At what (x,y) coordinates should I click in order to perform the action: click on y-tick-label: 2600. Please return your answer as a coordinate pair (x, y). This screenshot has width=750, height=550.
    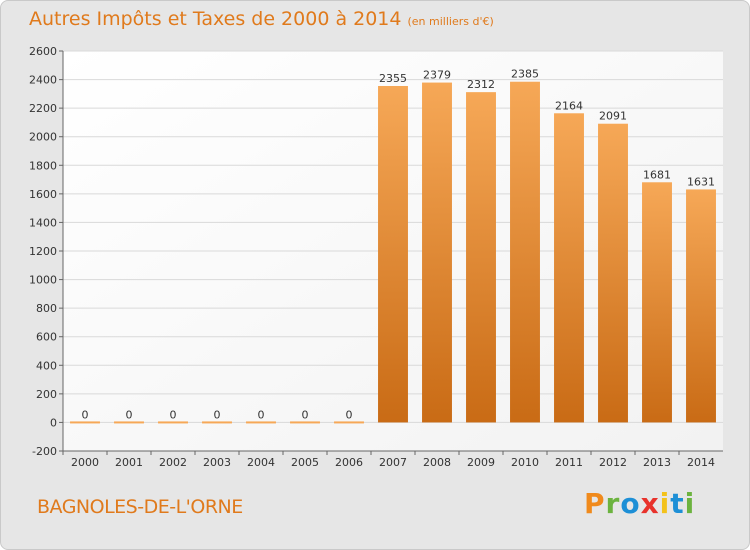
    Looking at the image, I should click on (43, 51).